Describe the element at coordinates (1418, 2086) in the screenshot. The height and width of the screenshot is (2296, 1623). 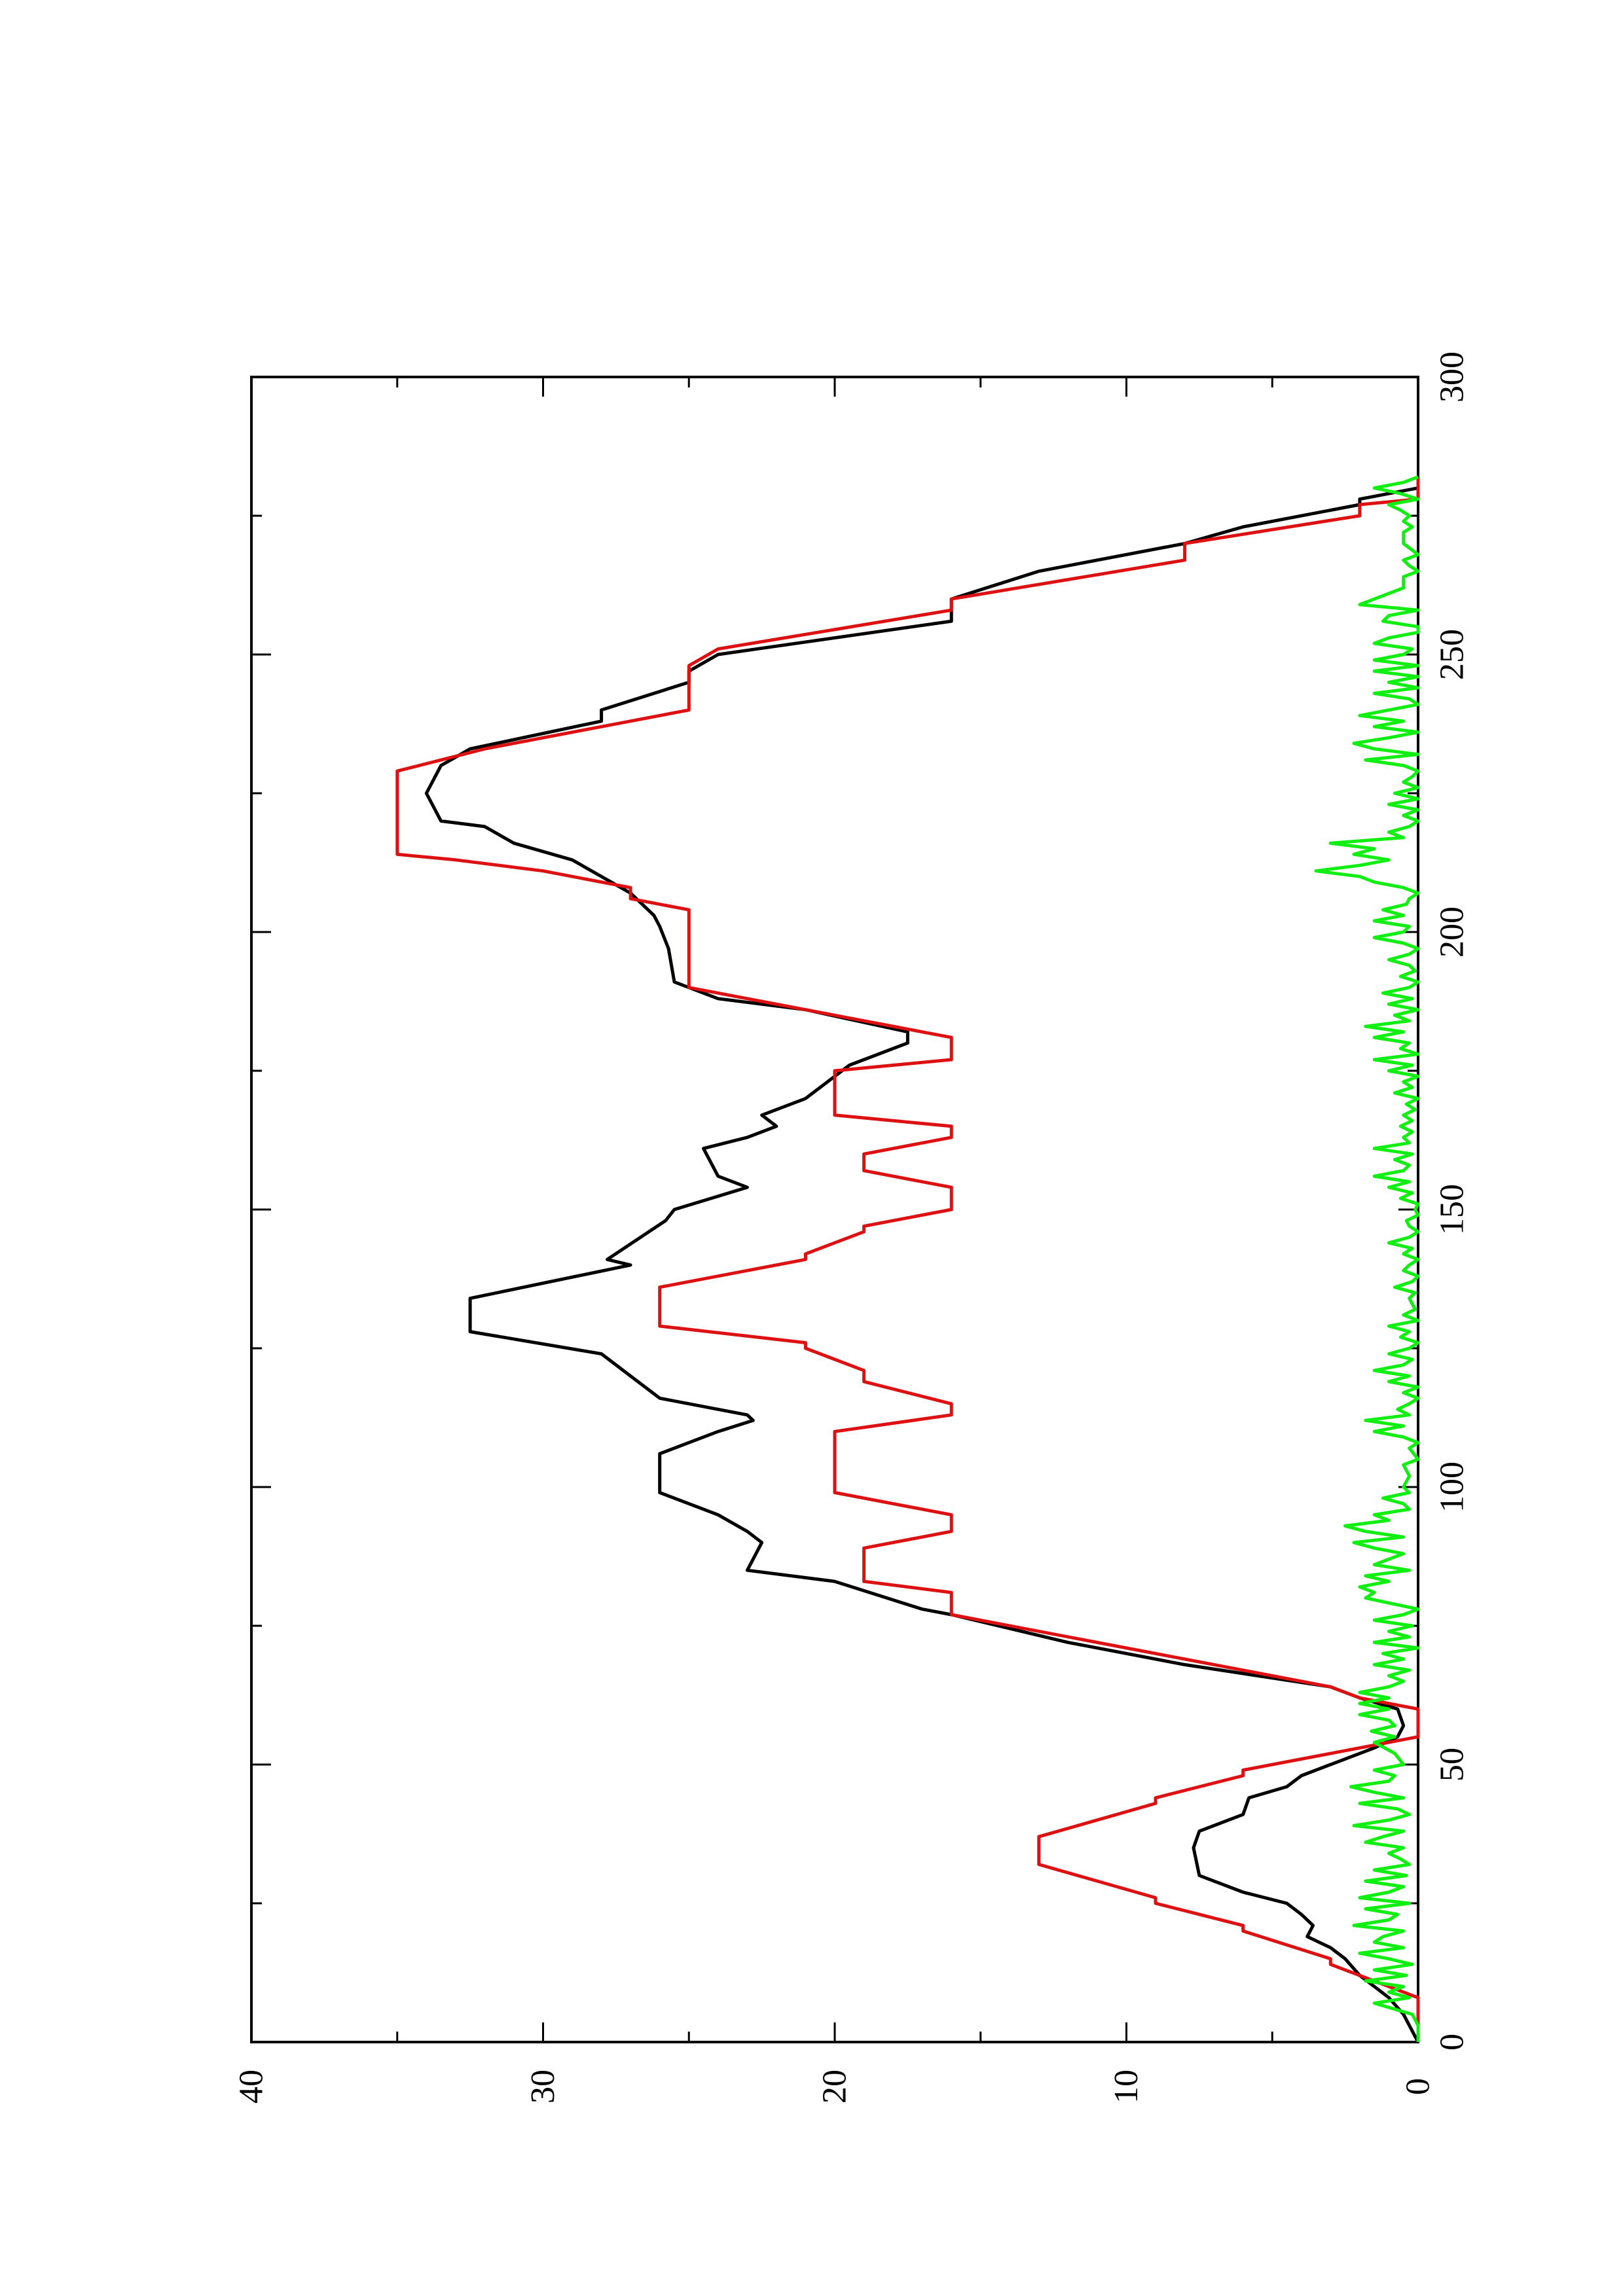
I see `y-tick-label: 0` at that location.